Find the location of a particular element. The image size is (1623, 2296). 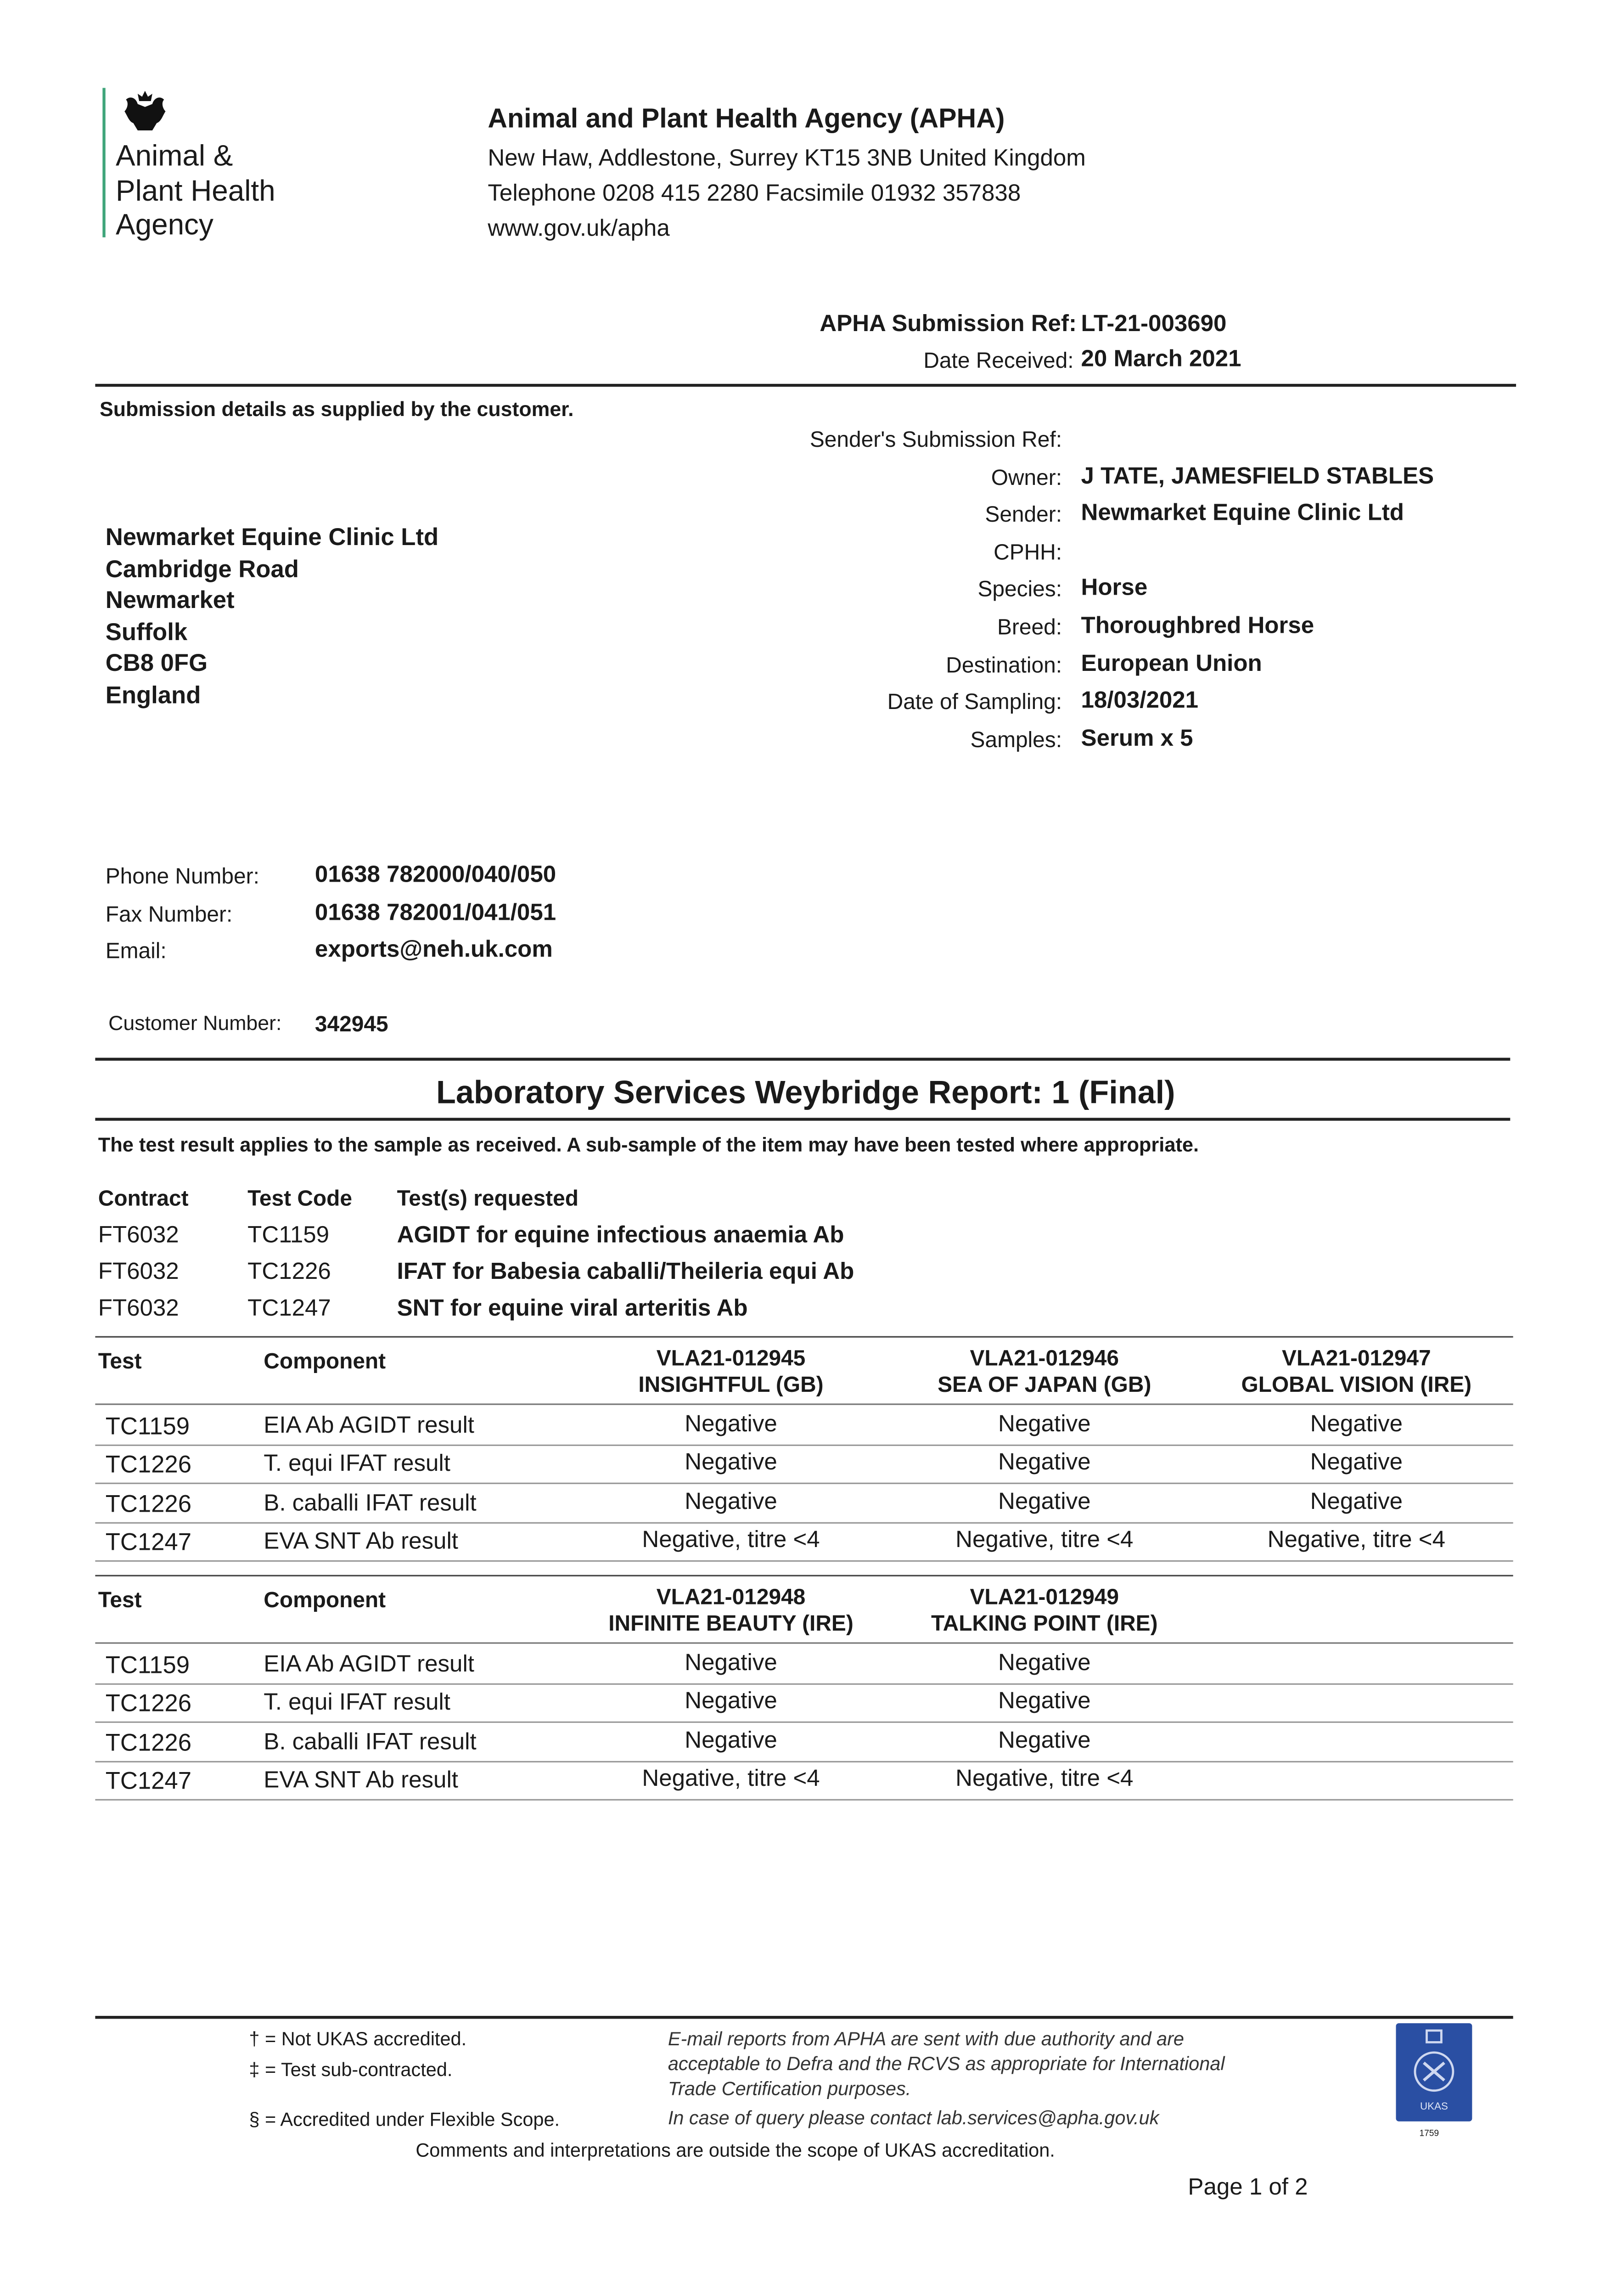

ukas-crown-icon is located at coordinates (1434, 2060).